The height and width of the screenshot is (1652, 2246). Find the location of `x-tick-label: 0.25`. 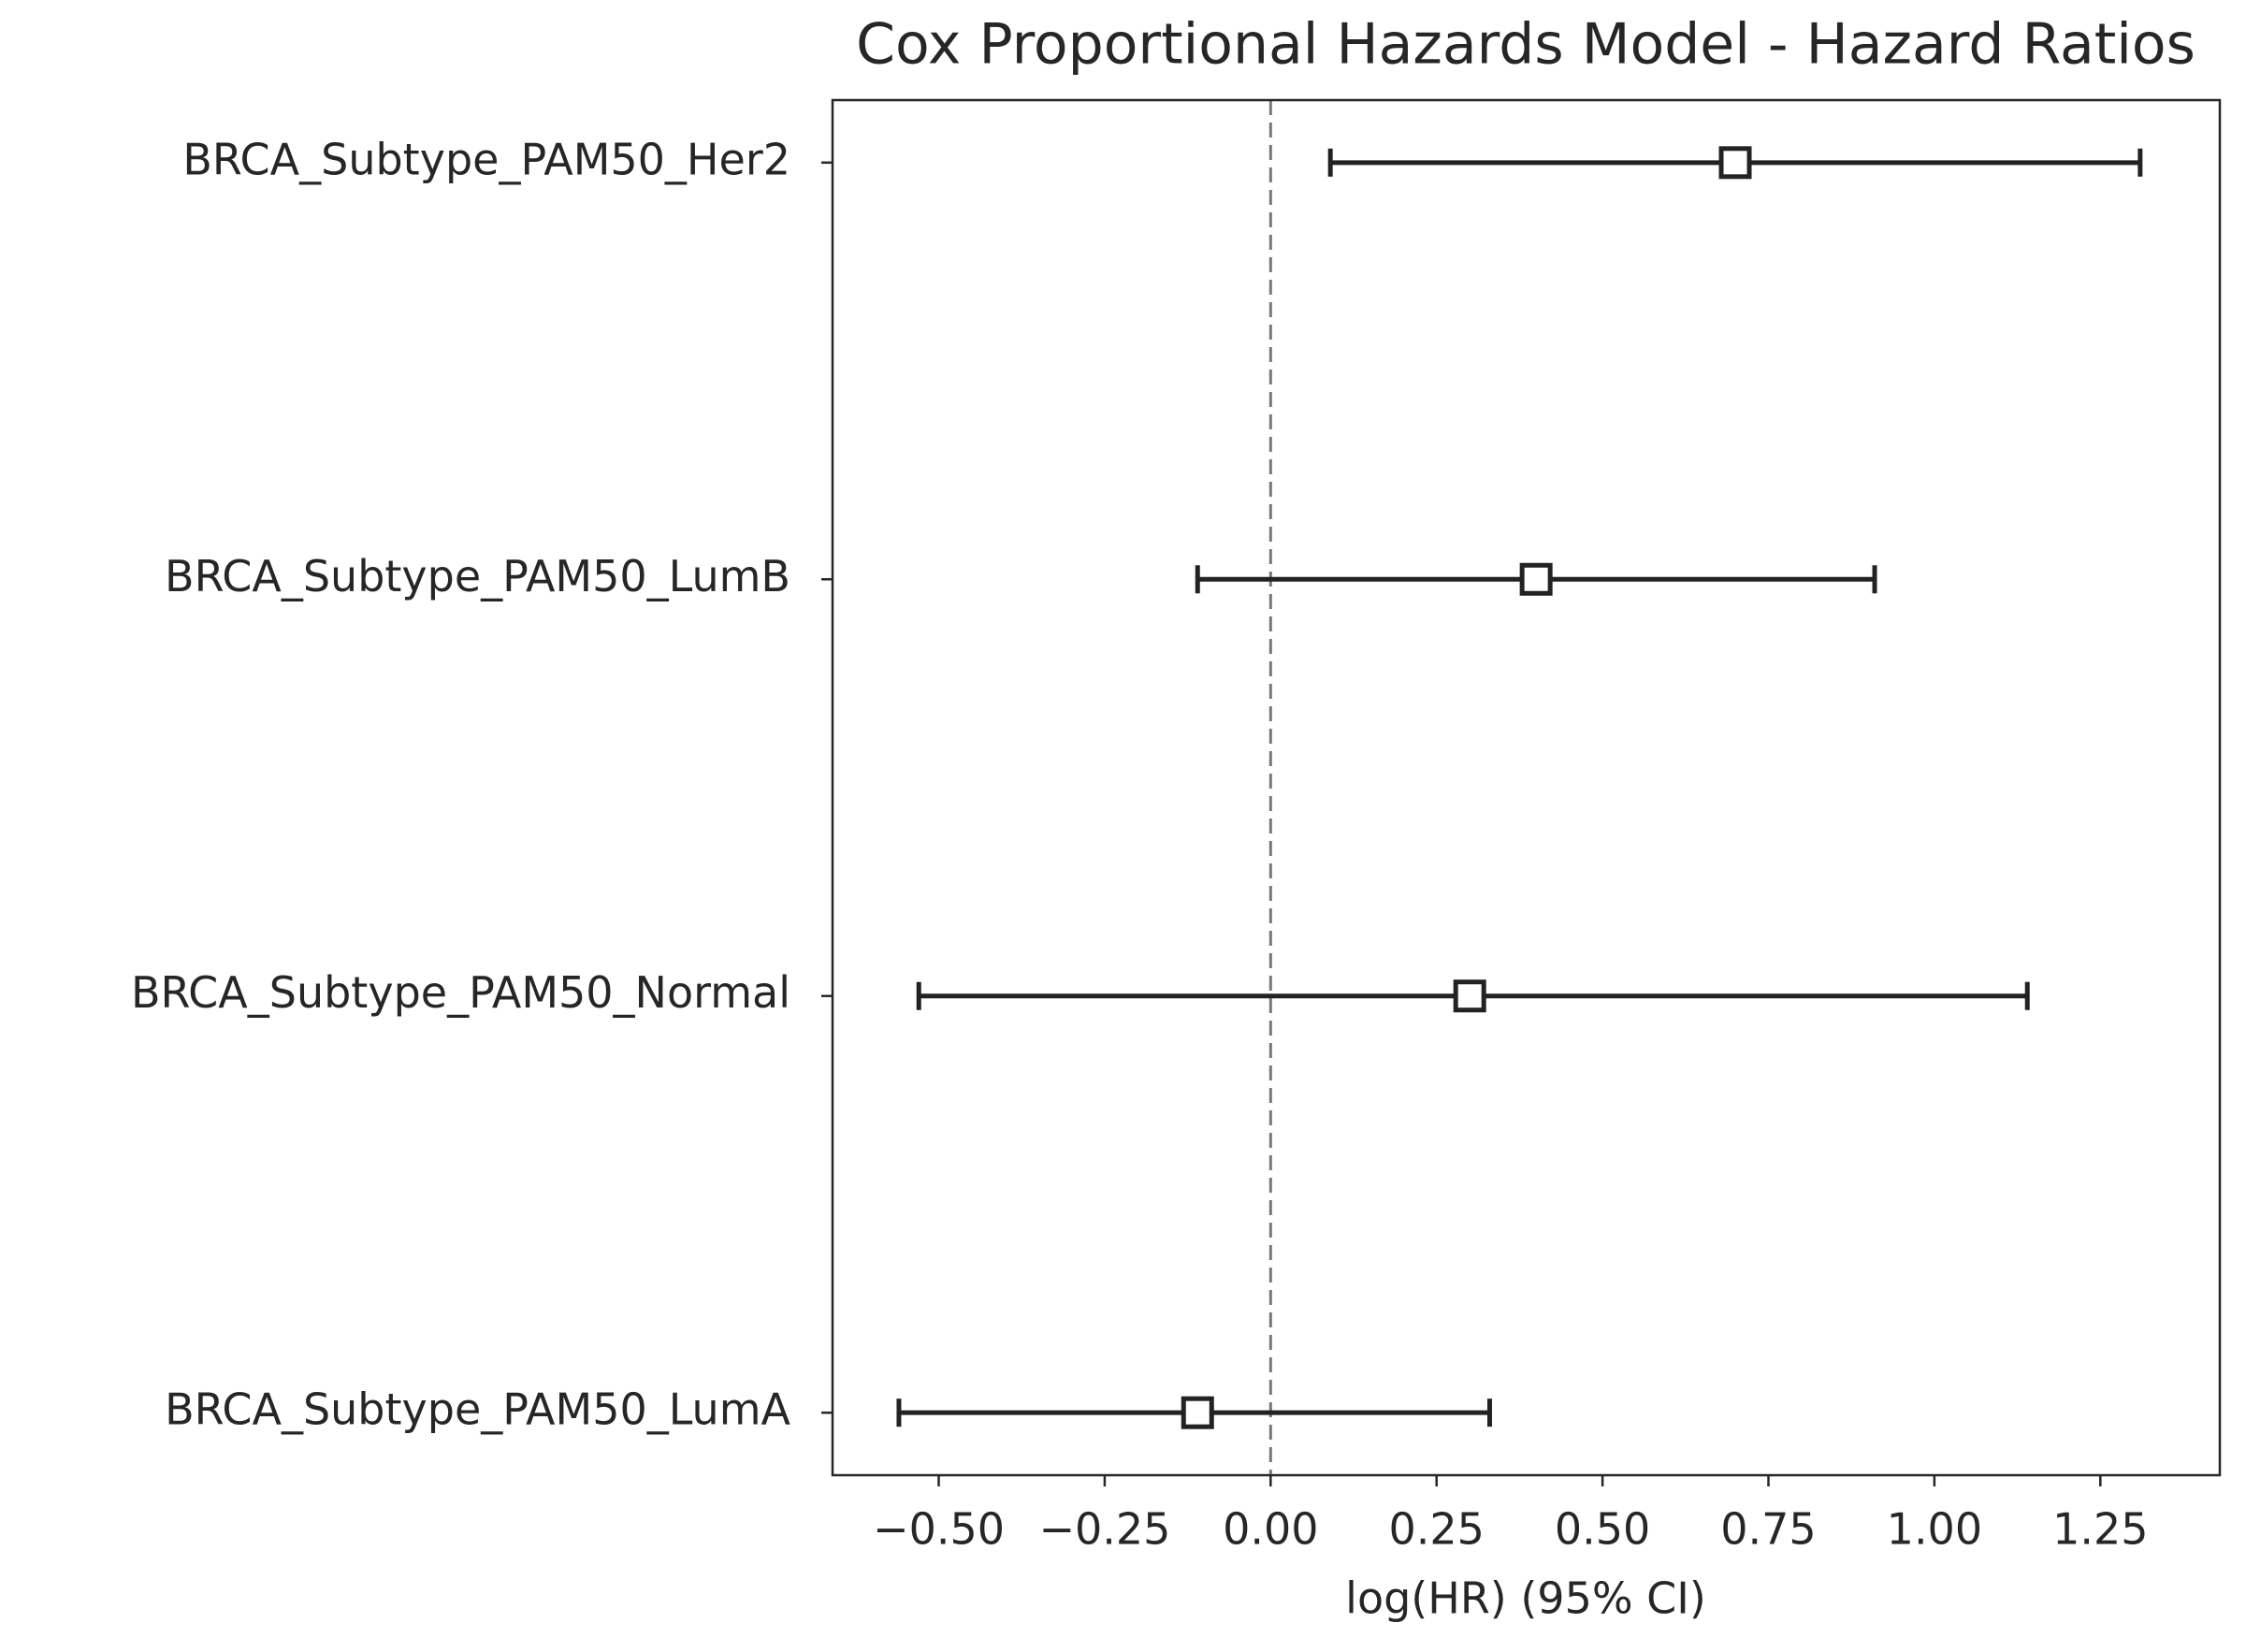

x-tick-label: 0.25 is located at coordinates (1436, 1529).